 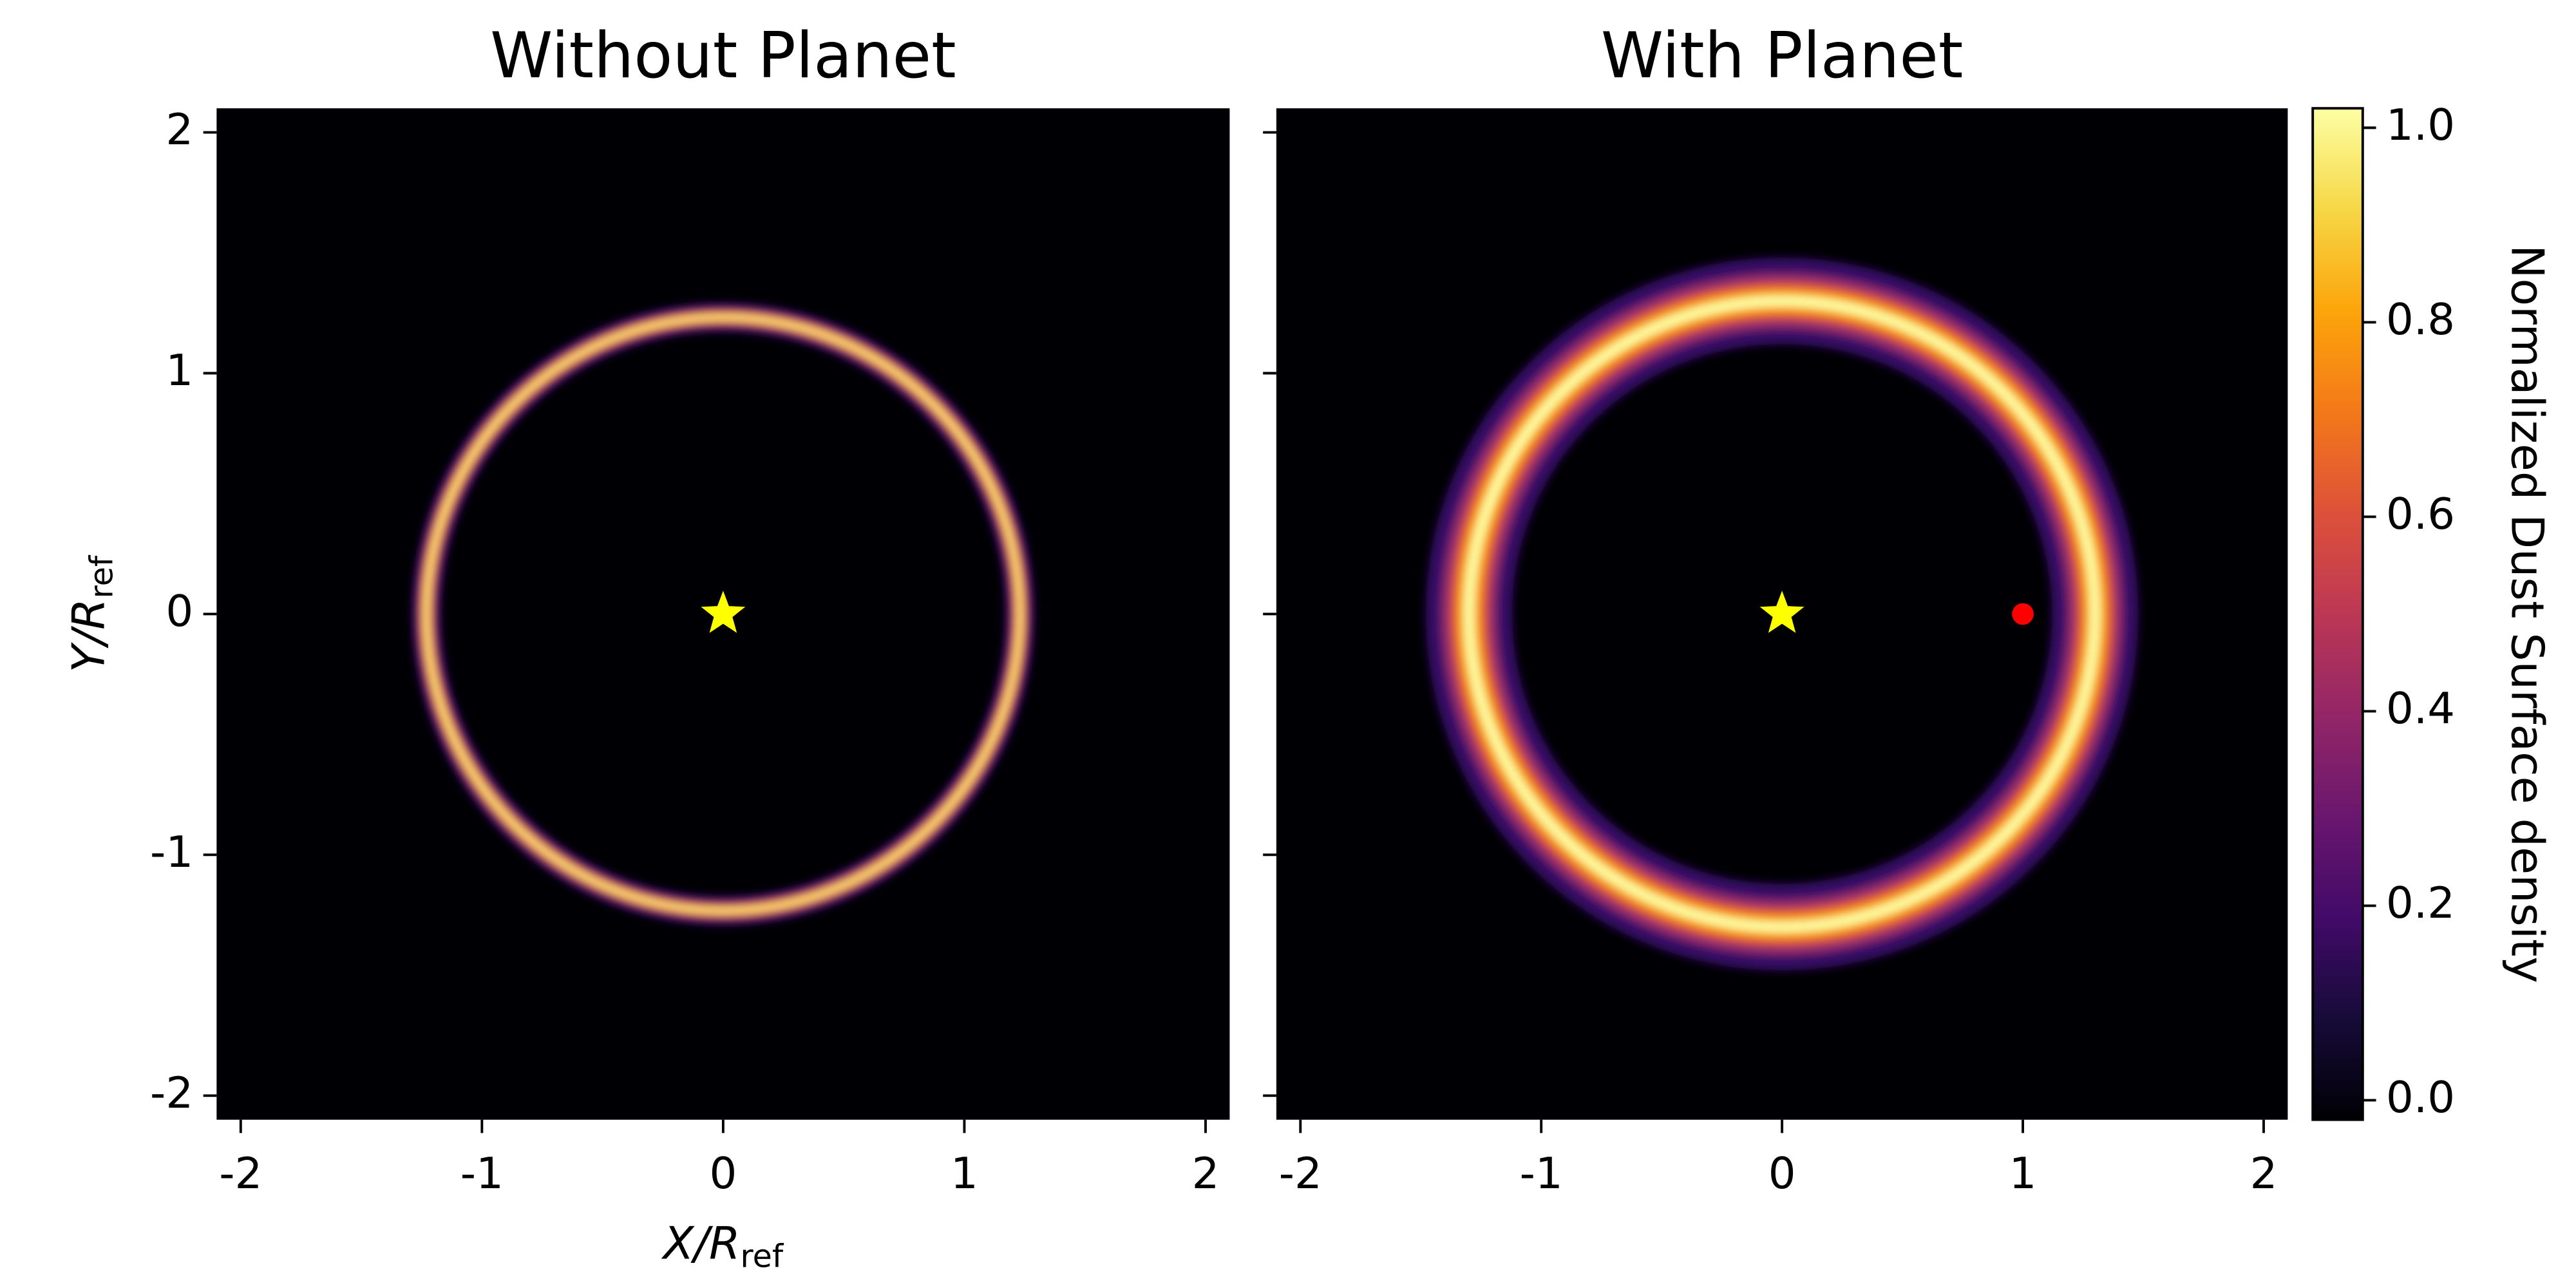 What do you see at coordinates (701, 1243) in the screenshot?
I see `axis-label-main: X/R` at bounding box center [701, 1243].